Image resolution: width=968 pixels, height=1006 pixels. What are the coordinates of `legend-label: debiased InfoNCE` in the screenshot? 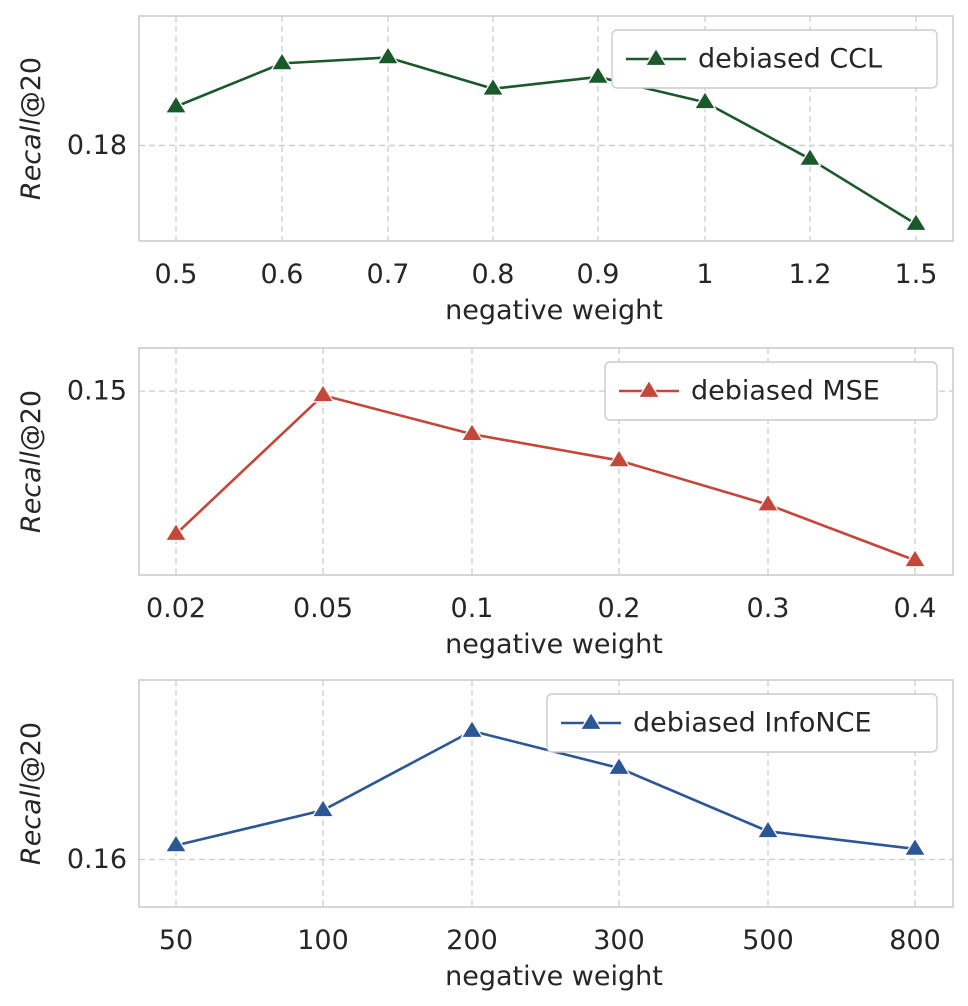 It's located at (752, 723).